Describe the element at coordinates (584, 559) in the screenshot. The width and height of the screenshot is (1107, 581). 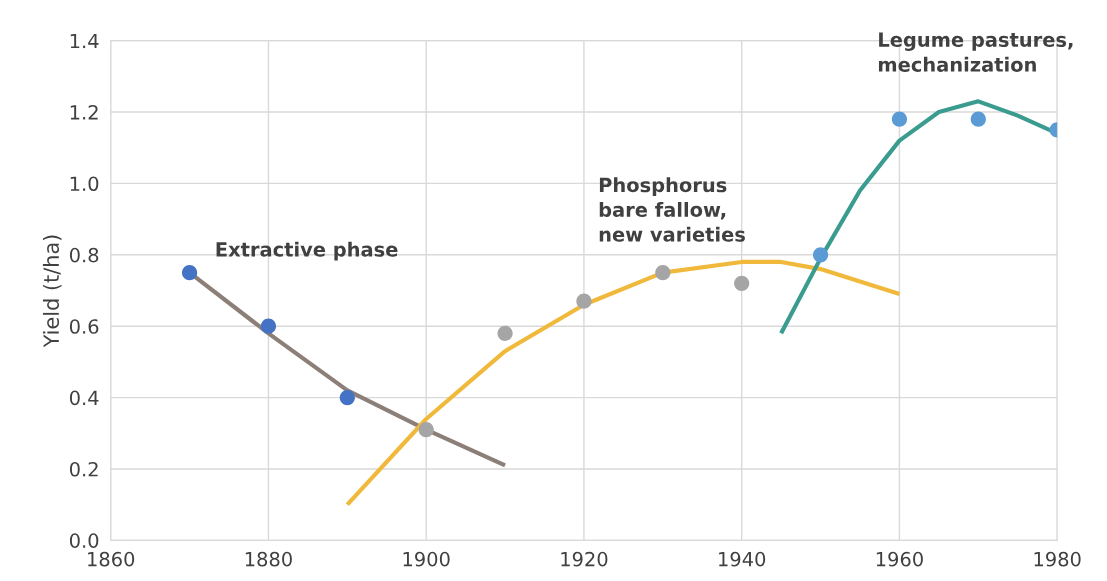
I see `x-tick-label: 1920` at that location.